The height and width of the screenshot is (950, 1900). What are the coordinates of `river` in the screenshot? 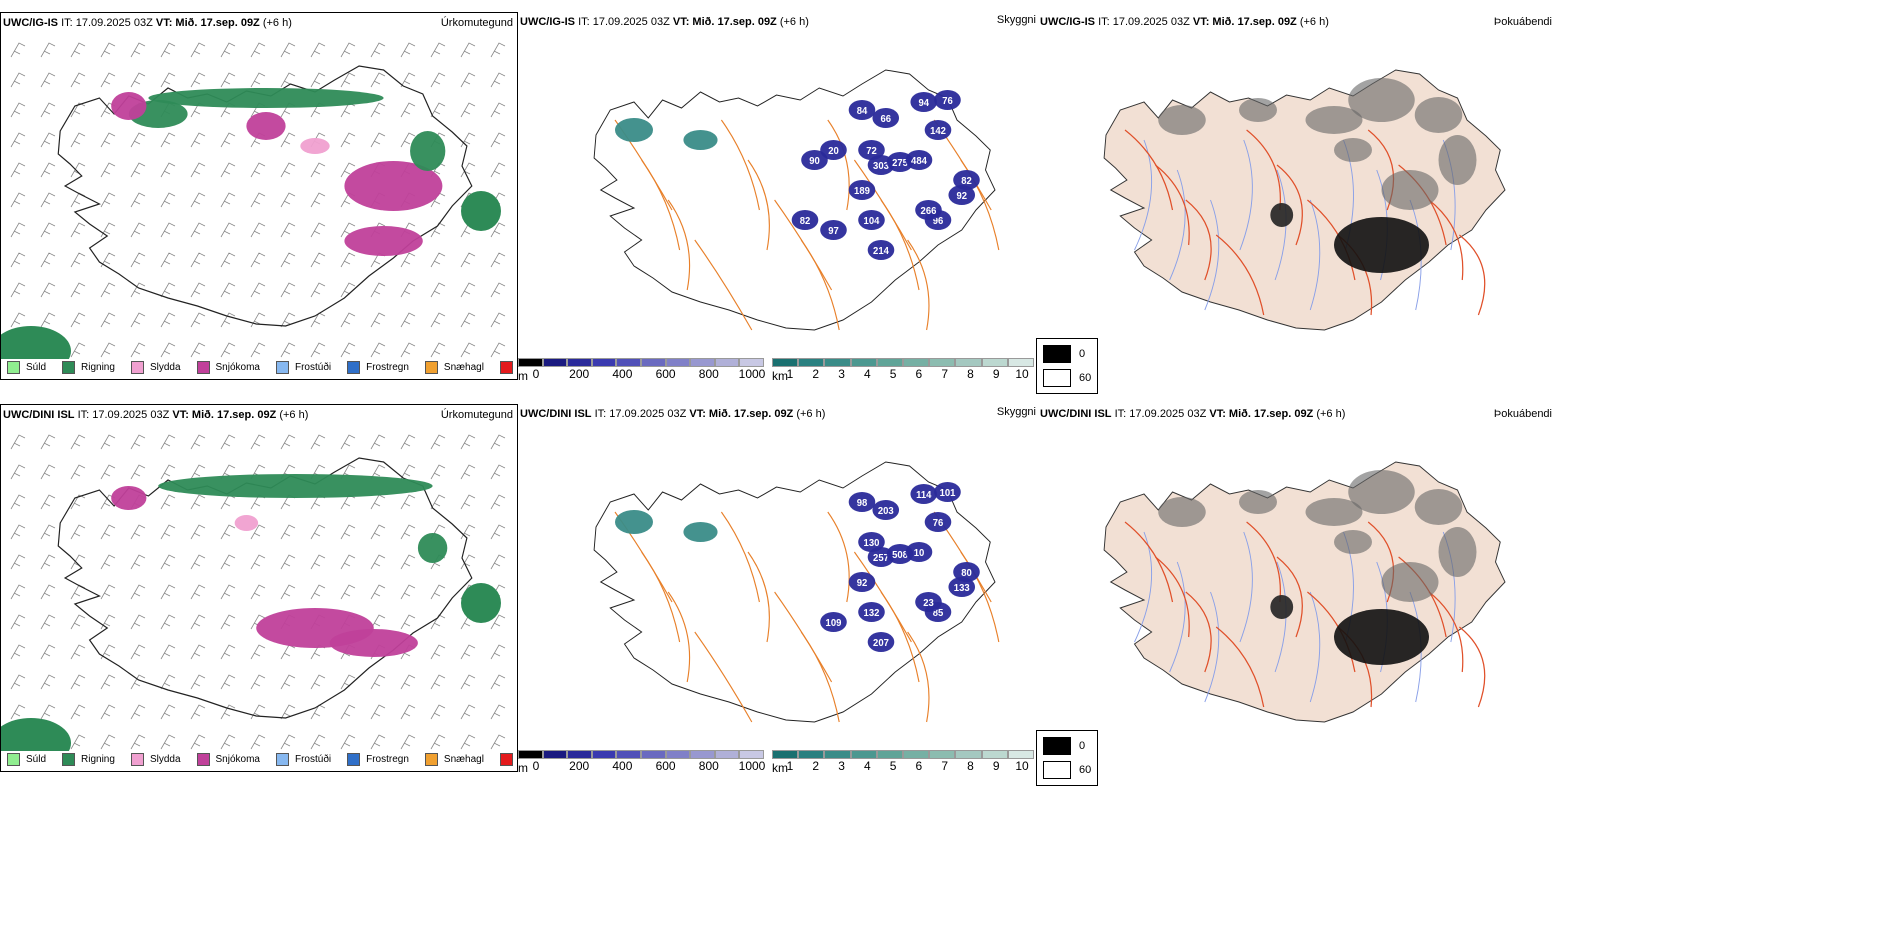 It's located at (1315, 255).